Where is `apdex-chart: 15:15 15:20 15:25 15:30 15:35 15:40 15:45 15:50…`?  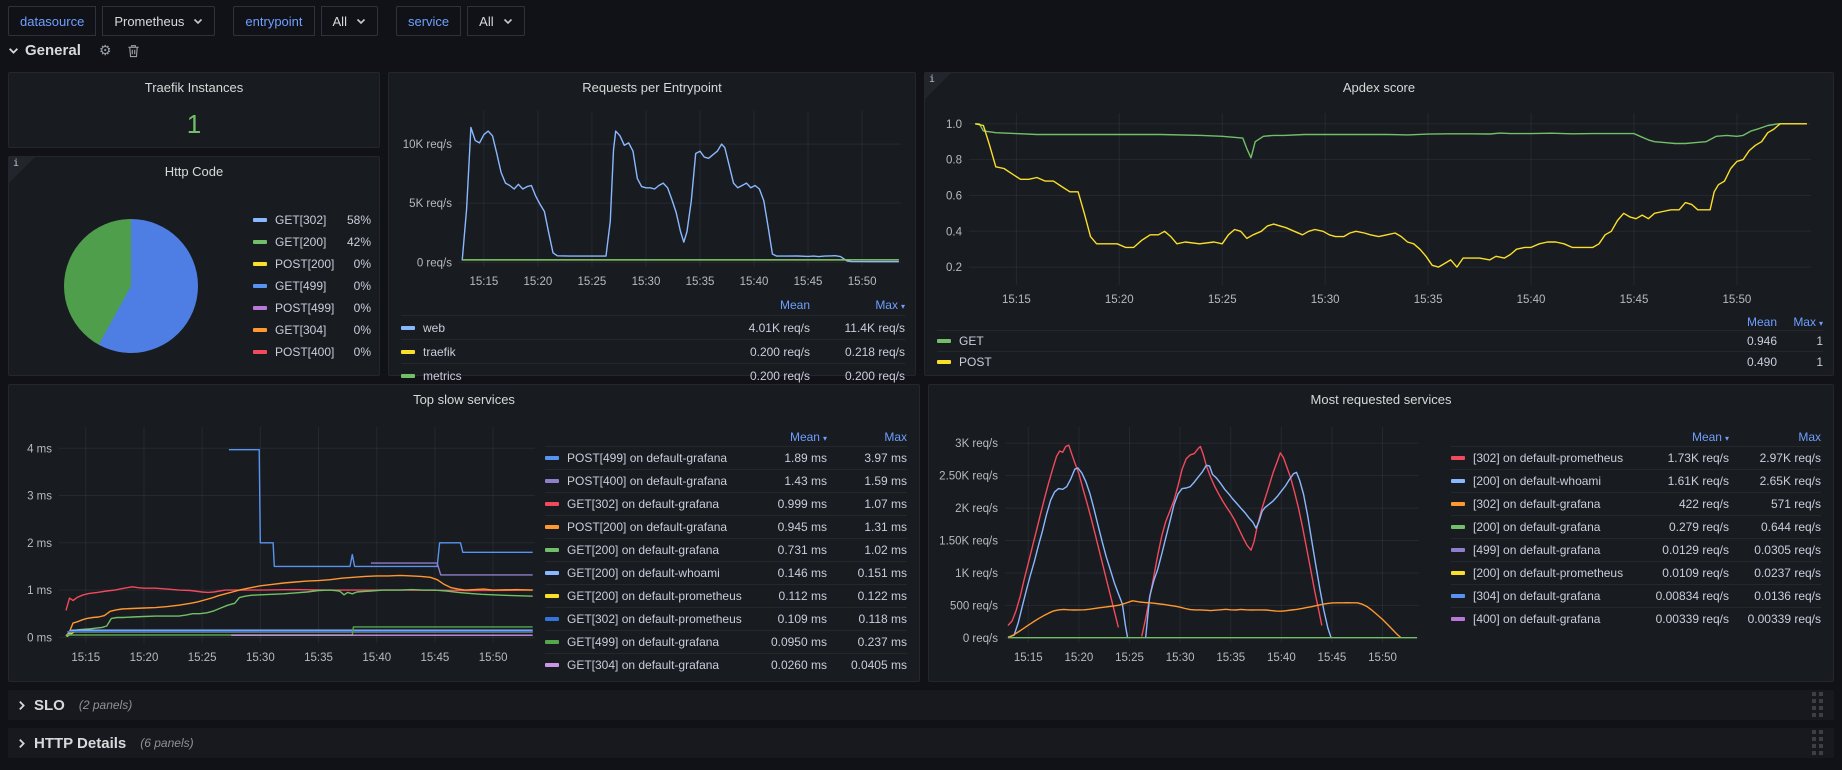
apdex-chart: 15:15 15:20 15:25 15:30 15:35 15:40 15:45 15:50… is located at coordinates (1378, 206).